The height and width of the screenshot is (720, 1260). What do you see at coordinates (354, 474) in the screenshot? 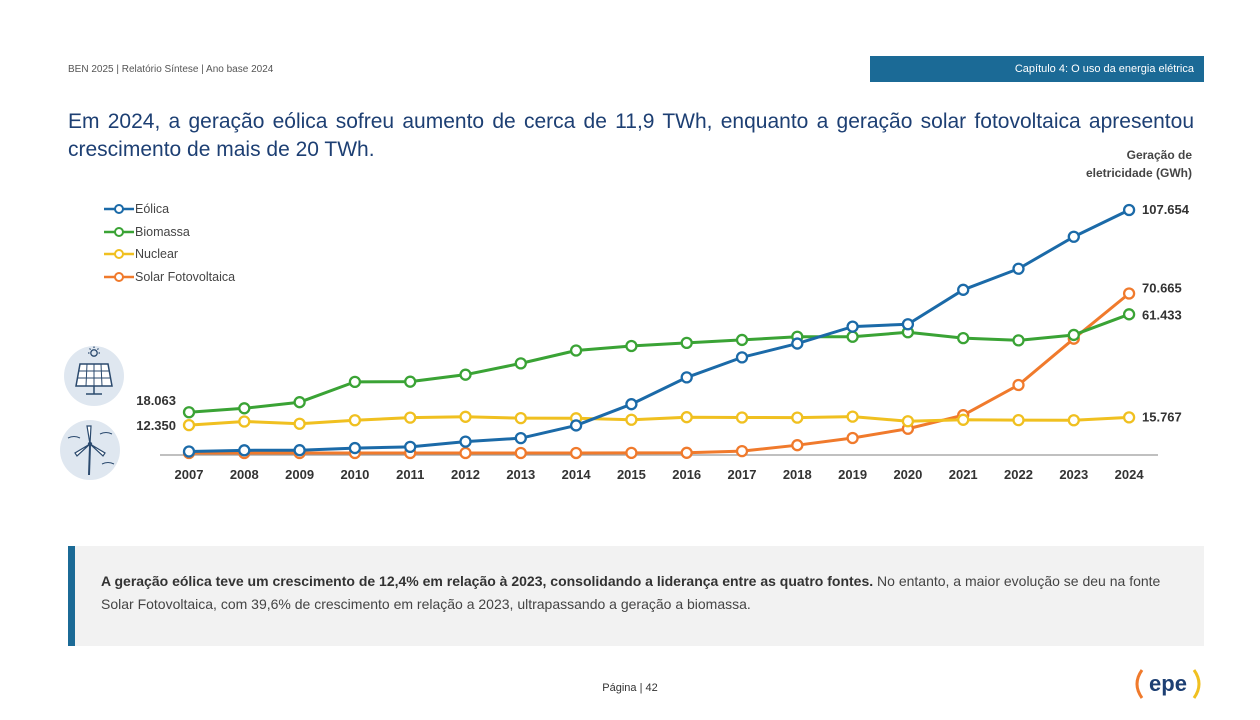
I see `x-tick-label: 2010` at bounding box center [354, 474].